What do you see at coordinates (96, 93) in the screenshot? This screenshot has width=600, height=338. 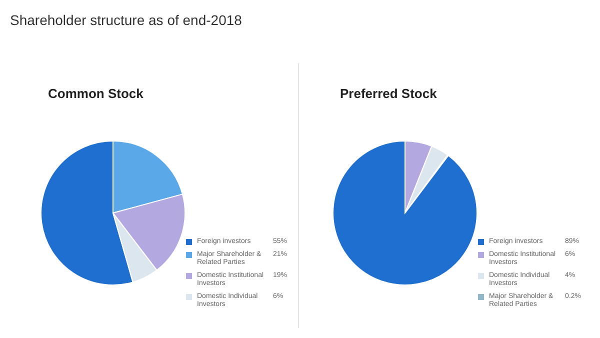 I see `chart-title: Common Stock` at bounding box center [96, 93].